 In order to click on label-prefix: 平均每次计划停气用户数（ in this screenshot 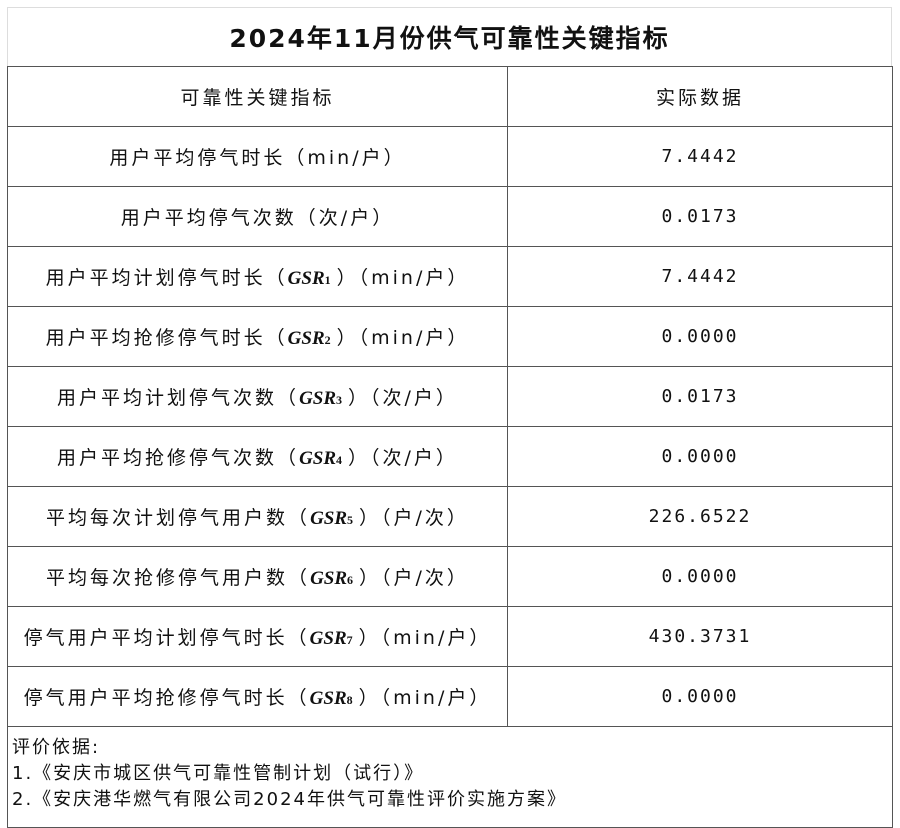, I will do `click(178, 518)`.